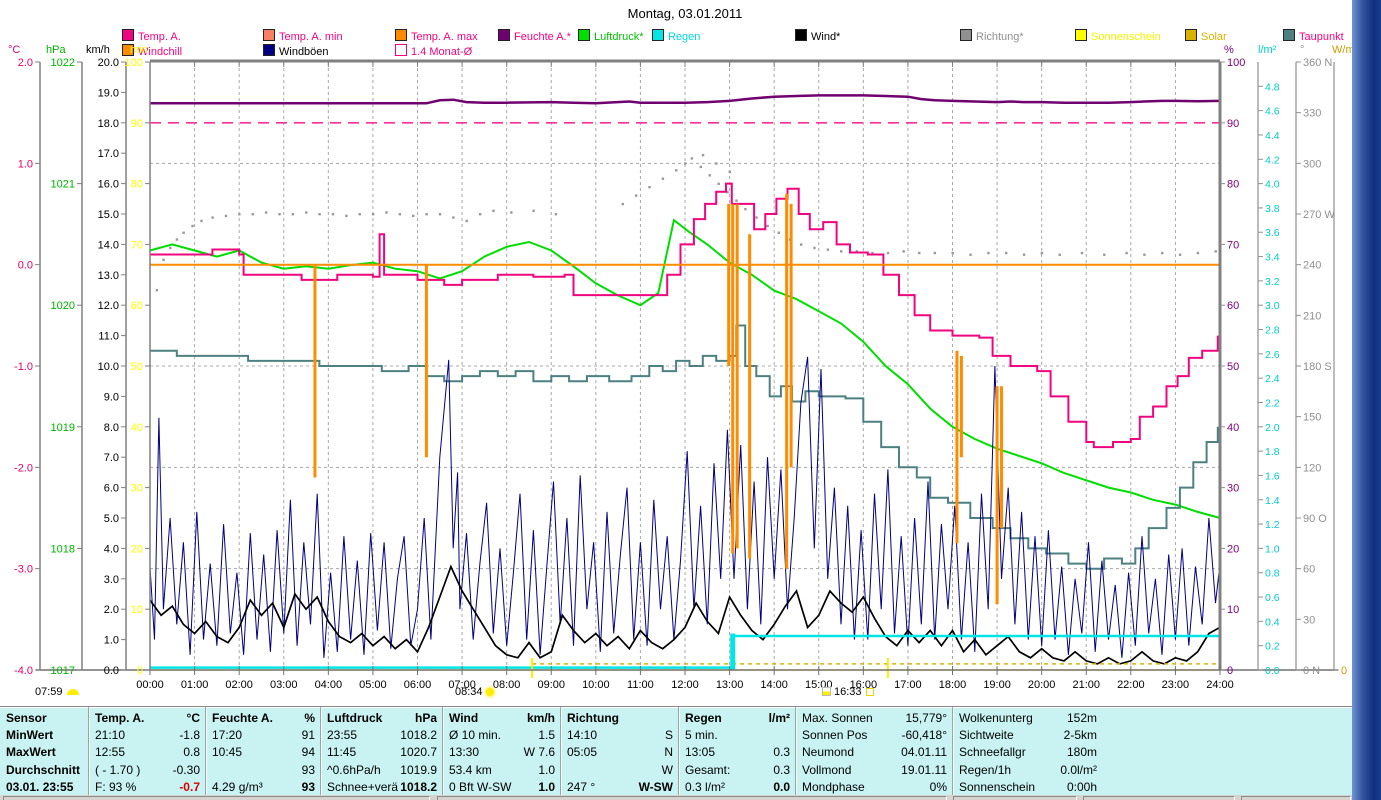 The height and width of the screenshot is (800, 1381). Describe the element at coordinates (542, 37) in the screenshot. I see `legend-label: Feuchte A.*` at that location.